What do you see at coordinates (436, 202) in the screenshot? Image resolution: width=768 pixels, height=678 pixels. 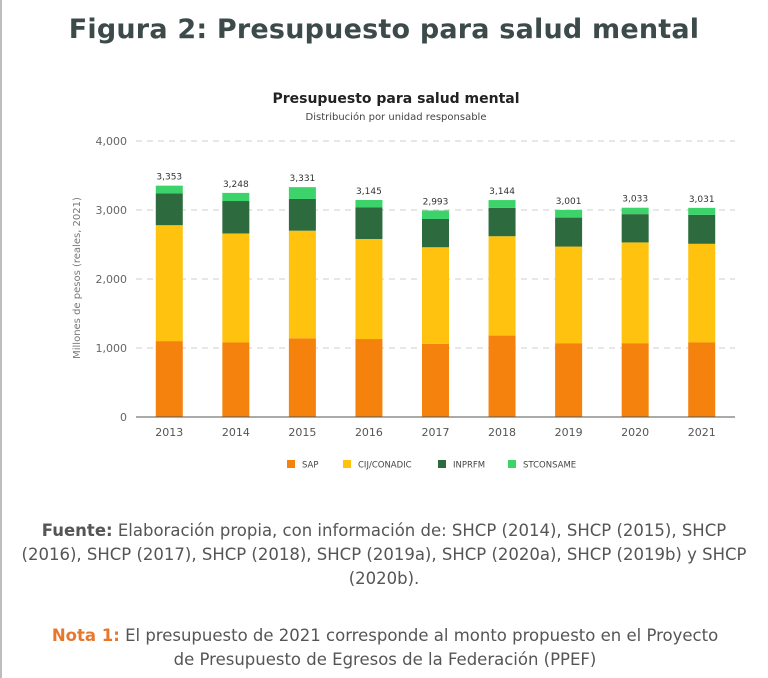 I see `total-label: 2,993` at bounding box center [436, 202].